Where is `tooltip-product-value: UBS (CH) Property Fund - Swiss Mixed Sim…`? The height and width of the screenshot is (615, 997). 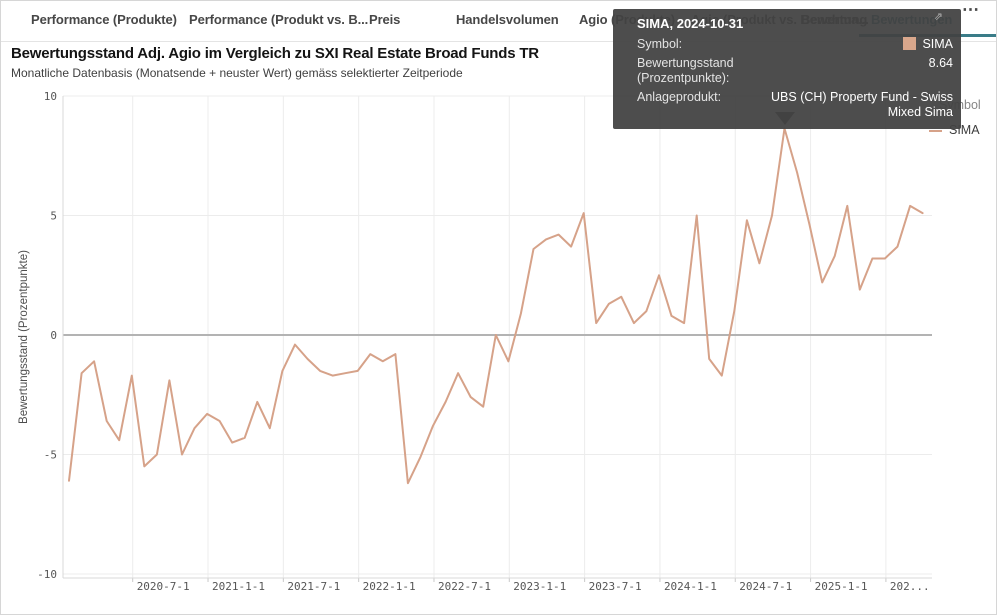
tooltip-product-value: UBS (CH) Property Fund - Swiss Mixed Sim… is located at coordinates (862, 104).